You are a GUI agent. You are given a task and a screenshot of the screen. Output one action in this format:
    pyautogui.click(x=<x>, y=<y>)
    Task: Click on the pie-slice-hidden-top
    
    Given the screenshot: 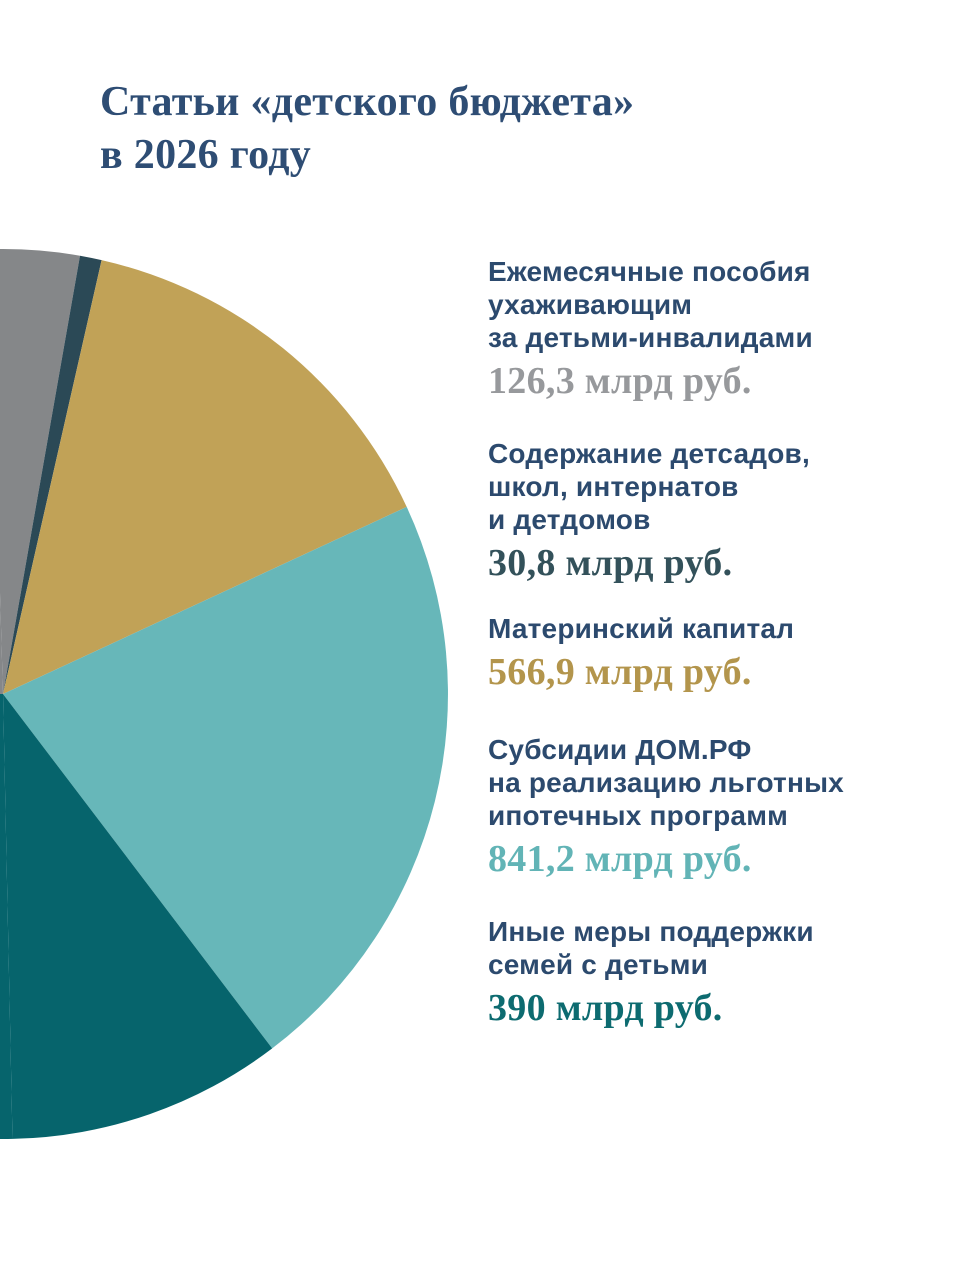 What is the action you would take?
    pyautogui.click(x=1, y=643)
    